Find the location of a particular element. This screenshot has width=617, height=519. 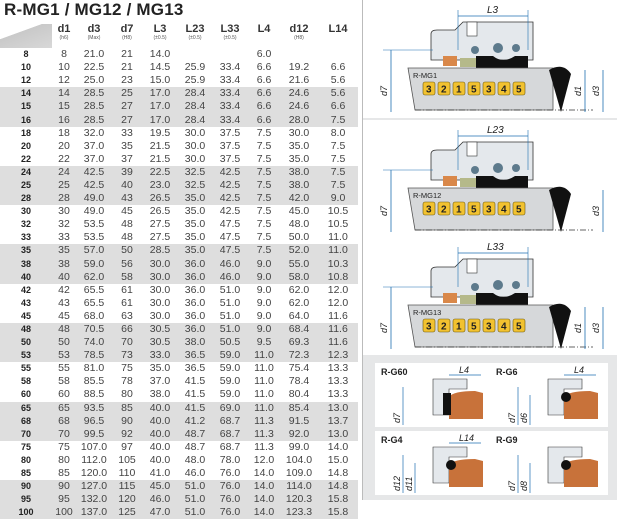

cell: 78.4 is located at coordinates (299, 381).